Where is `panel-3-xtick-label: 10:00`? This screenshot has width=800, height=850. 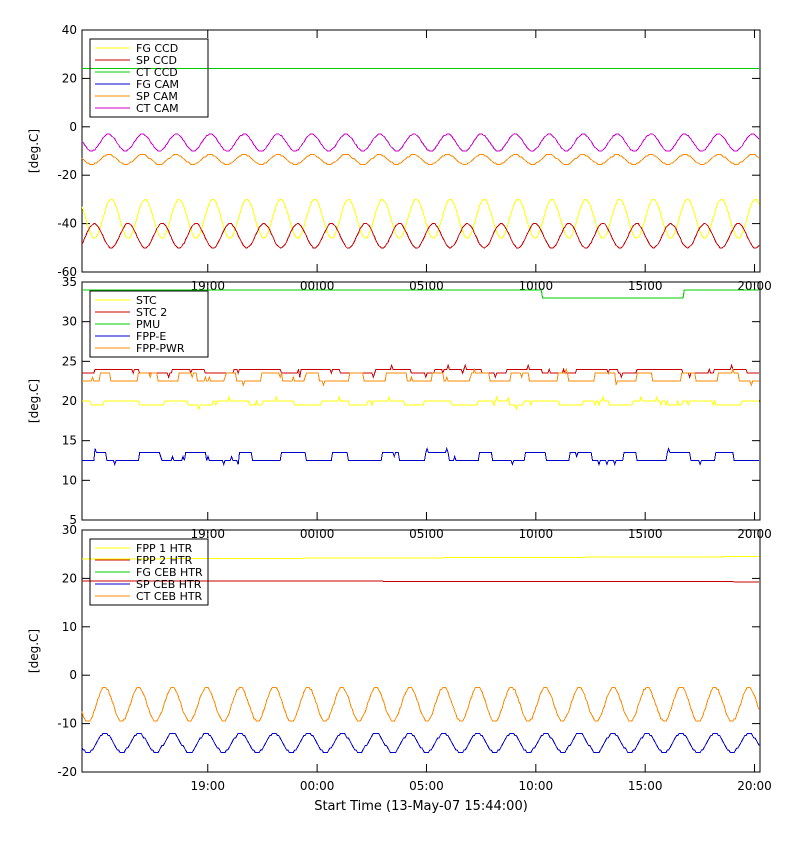 panel-3-xtick-label: 10:00 is located at coordinates (536, 786).